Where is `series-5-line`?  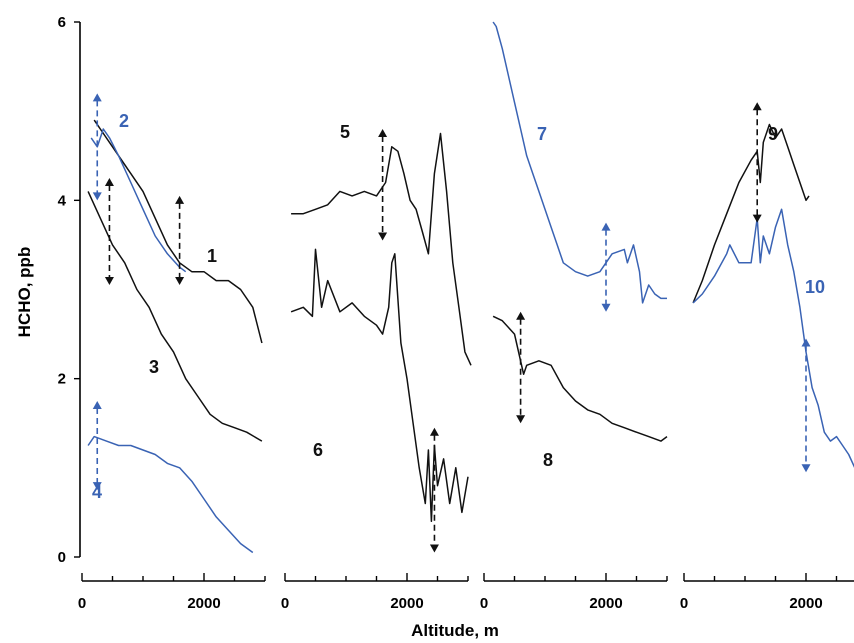 series-5-line is located at coordinates (381, 249).